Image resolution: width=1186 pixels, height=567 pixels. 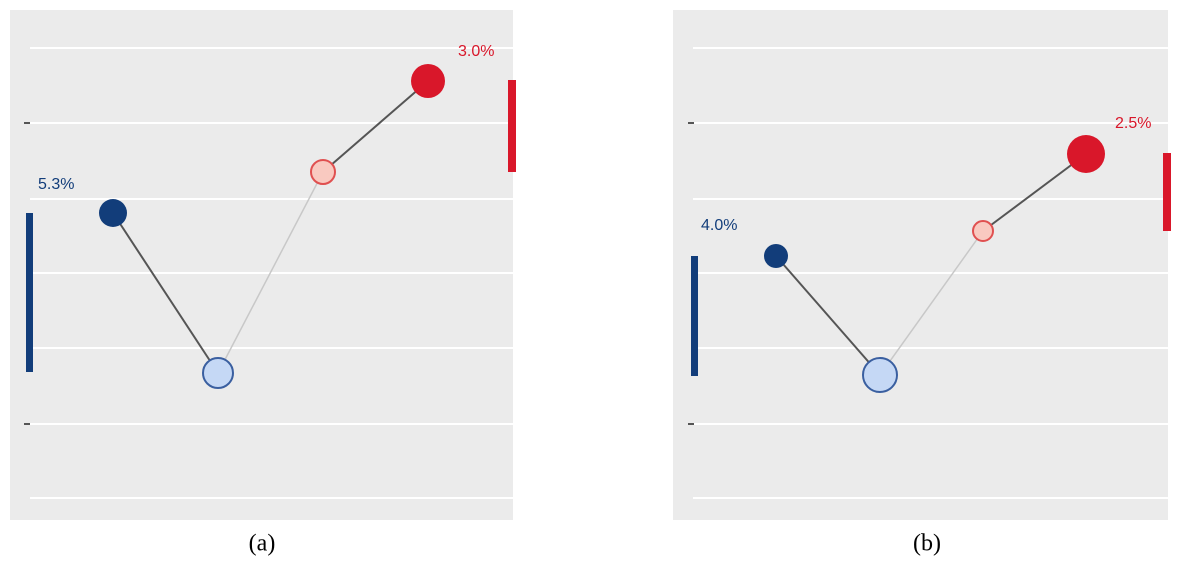 What do you see at coordinates (262, 544) in the screenshot?
I see `caption: (a)` at bounding box center [262, 544].